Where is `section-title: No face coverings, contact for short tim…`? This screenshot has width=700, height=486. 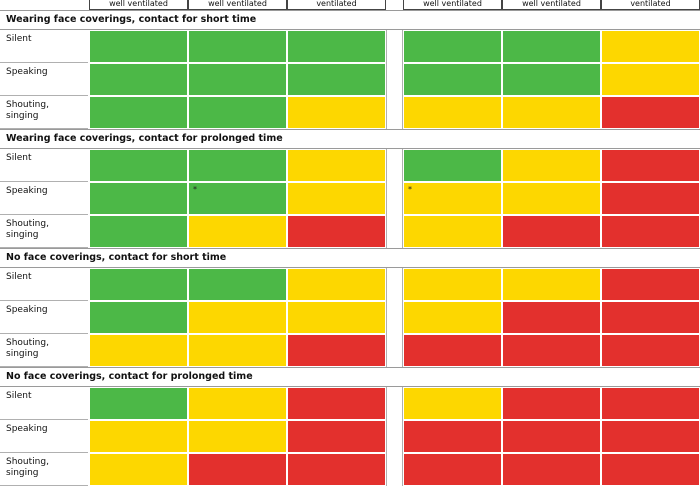
section-title: No face coverings, contact for short tim… is located at coordinates (350, 258).